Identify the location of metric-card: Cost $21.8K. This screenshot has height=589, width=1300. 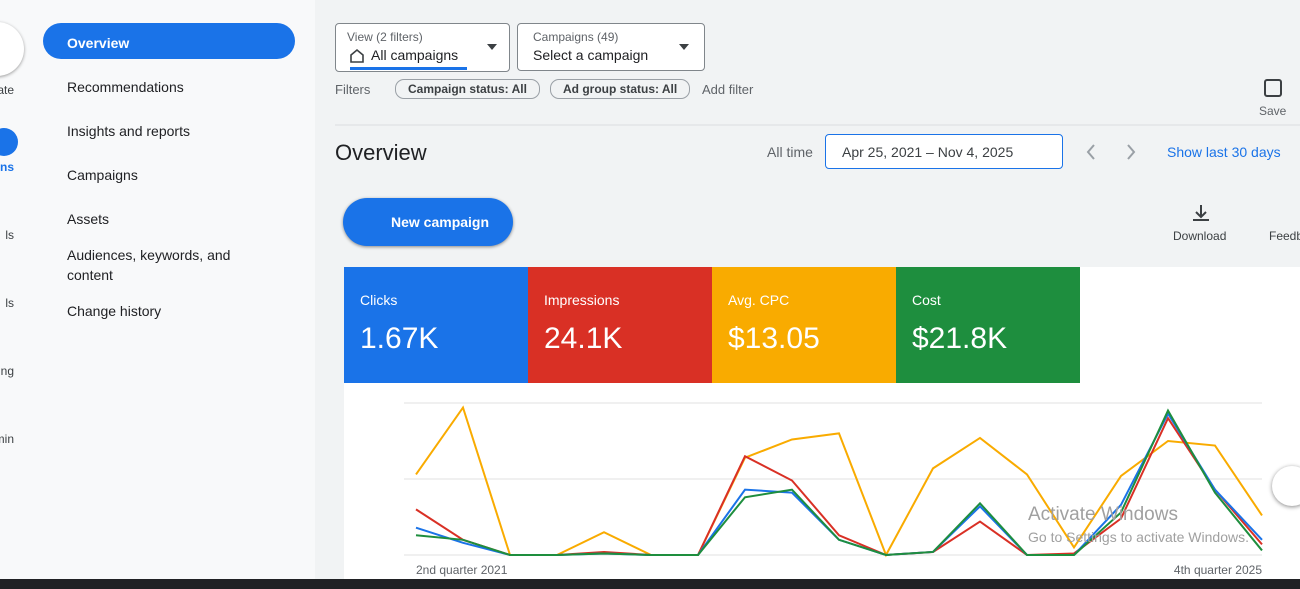
(988, 325).